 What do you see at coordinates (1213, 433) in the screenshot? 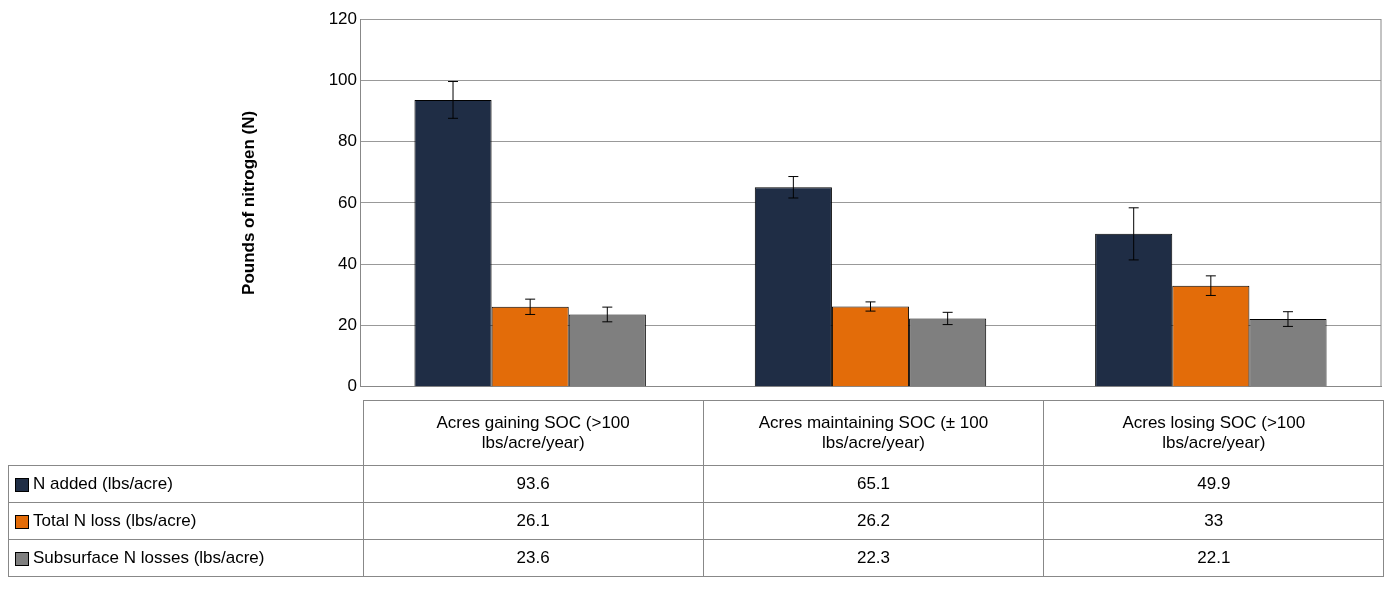
I see `x-tick-label: Acres losing SOC (>100 lbs/acre/year)` at bounding box center [1213, 433].